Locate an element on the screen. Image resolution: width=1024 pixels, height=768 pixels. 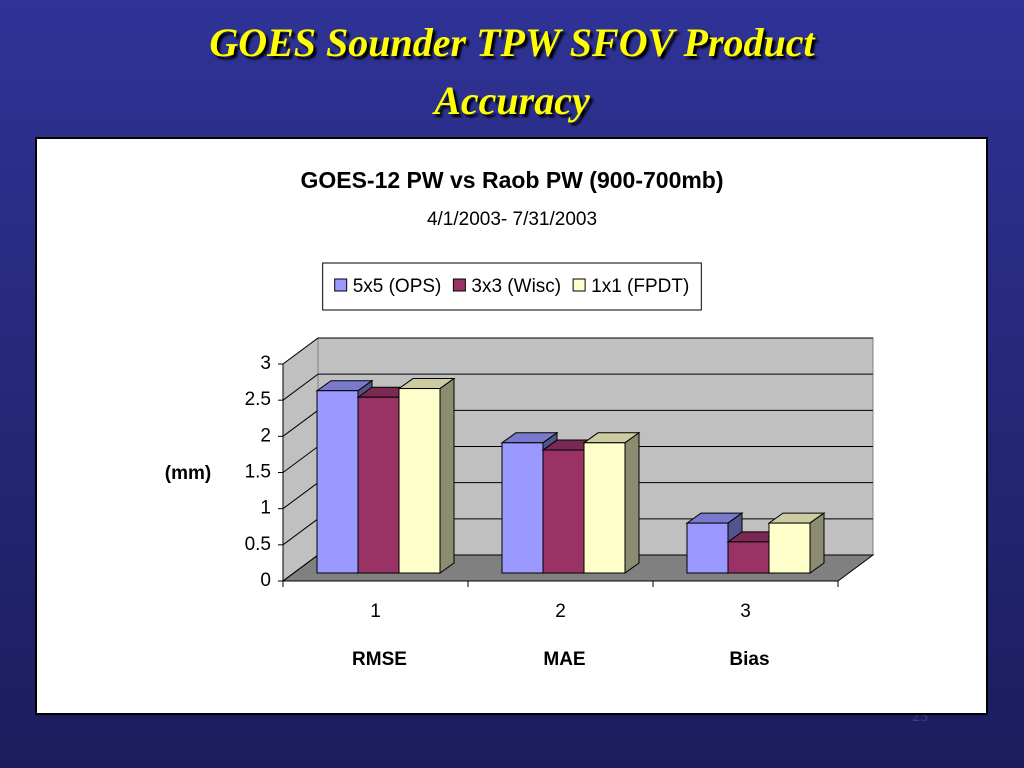
x-tick-label: 2 is located at coordinates (560, 611).